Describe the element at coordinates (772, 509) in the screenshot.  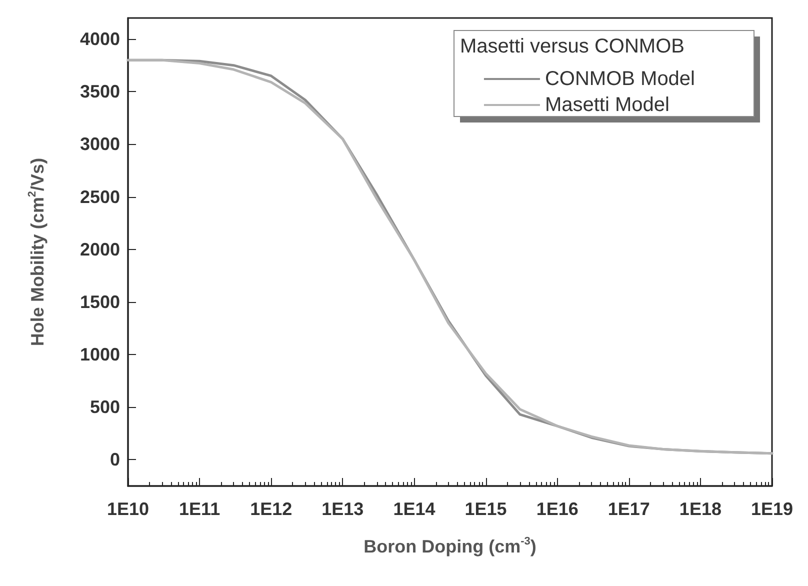
I see `x-tick-label: 1E19` at that location.